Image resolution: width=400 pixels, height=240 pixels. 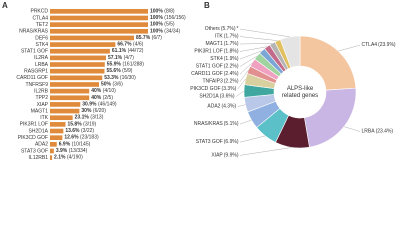 I want to click on category-label: ADA2, so click(x=41, y=145).